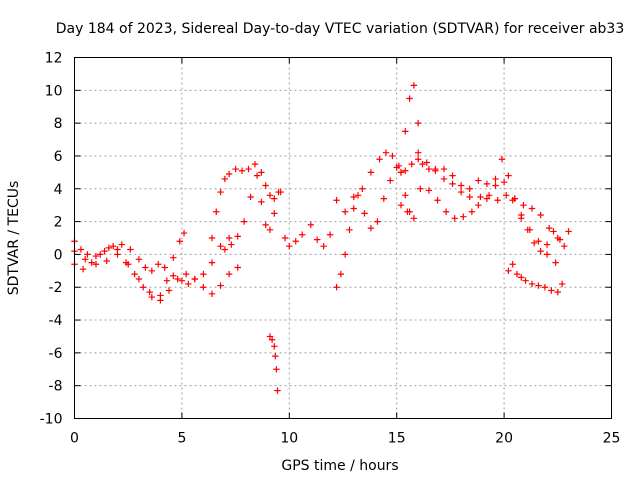  Describe the element at coordinates (397, 439) in the screenshot. I see `x-tick-label: 15` at that location.